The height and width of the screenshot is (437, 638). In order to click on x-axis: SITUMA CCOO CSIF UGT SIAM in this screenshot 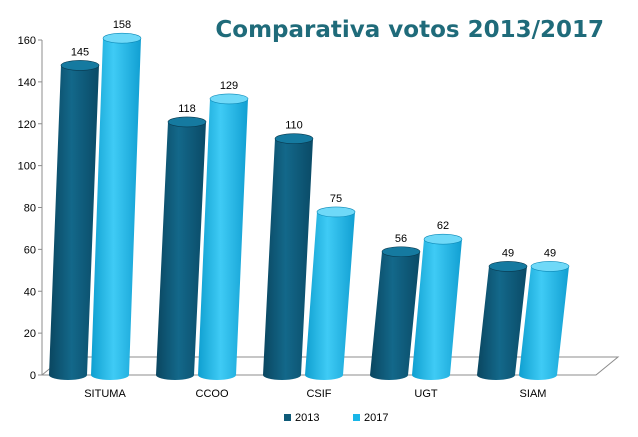, I will do `click(315, 394)`.